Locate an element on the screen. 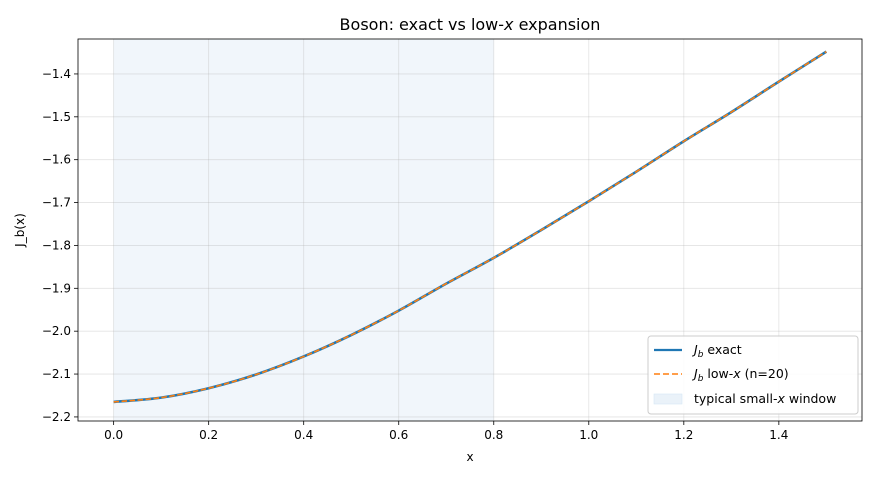 The image size is (880, 484). legend-label-exact: Jb exact is located at coordinates (716, 351).